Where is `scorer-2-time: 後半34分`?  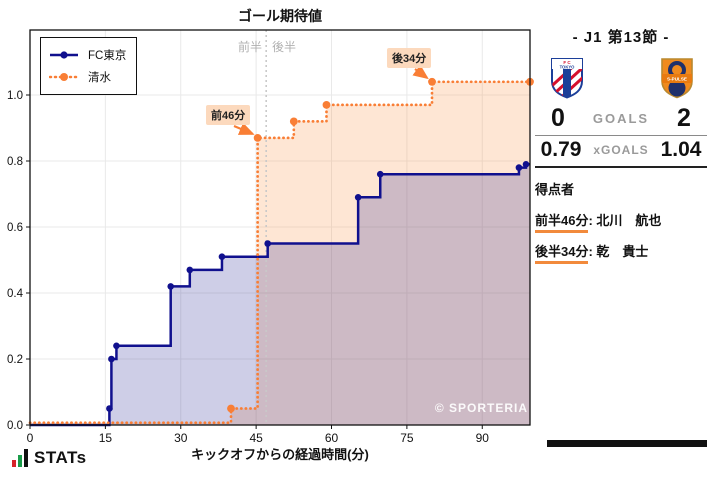 scorer-2-time: 後半34分 is located at coordinates (562, 254).